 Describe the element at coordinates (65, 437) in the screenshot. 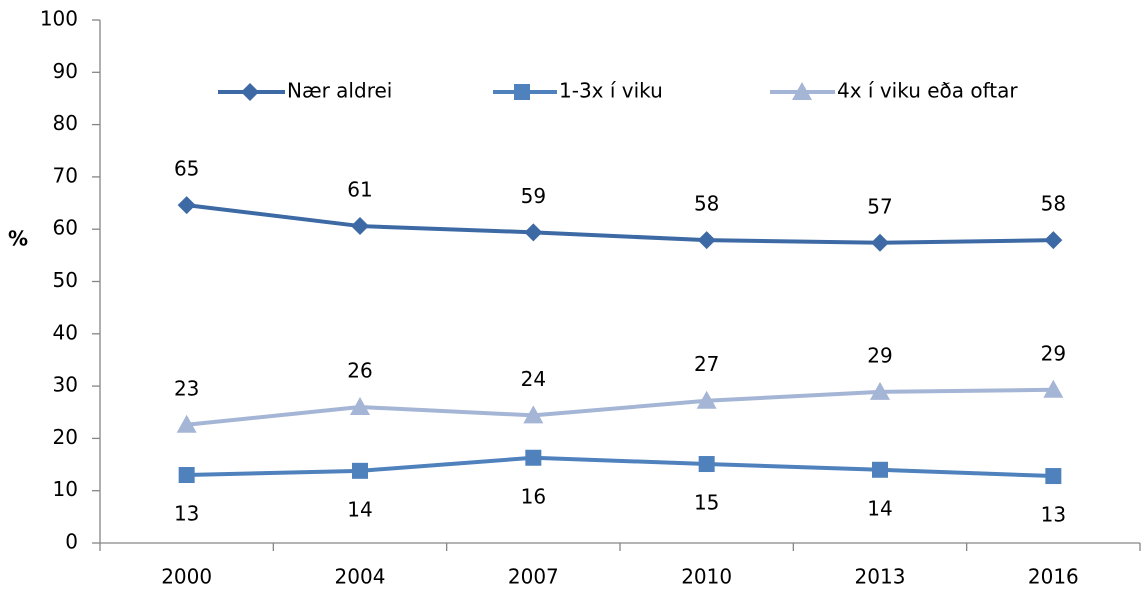

I see `y-tick-label: 20` at that location.